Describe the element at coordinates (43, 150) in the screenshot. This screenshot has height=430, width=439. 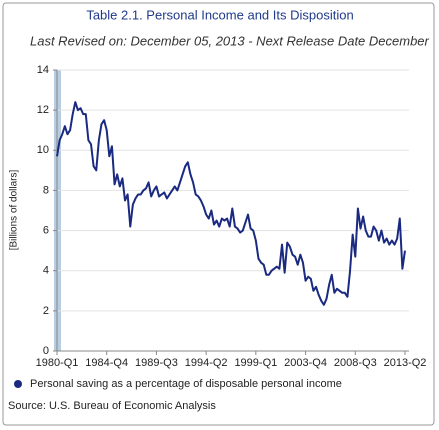
I see `y-tick-label: 10` at that location.